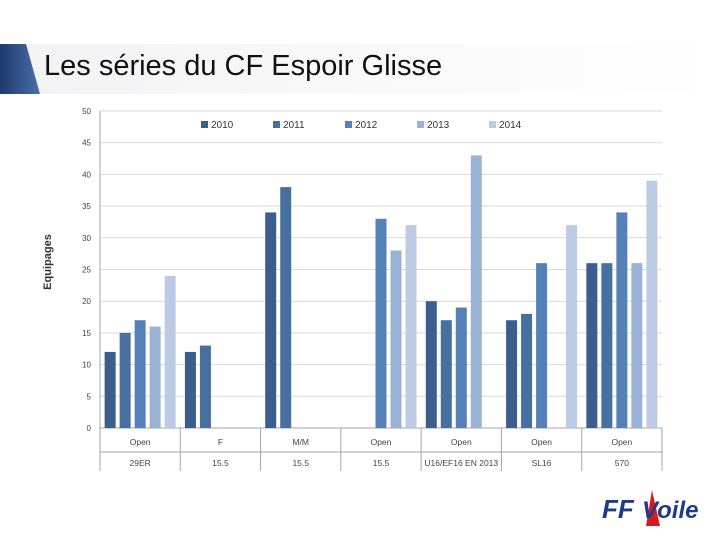  Describe the element at coordinates (300, 442) in the screenshot. I see `category-label-top: M/M` at that location.